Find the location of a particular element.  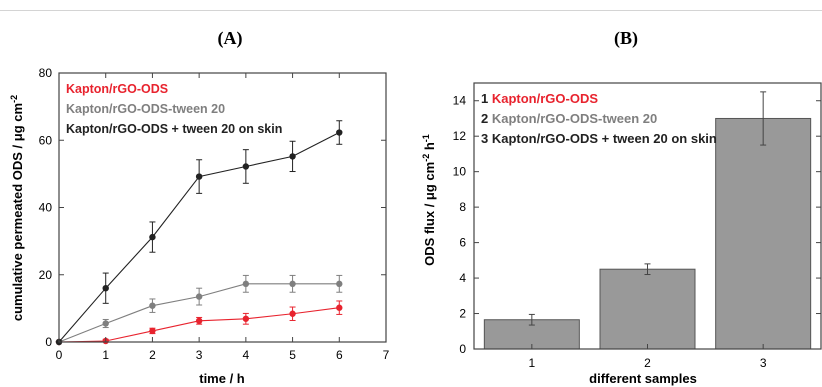

panel-b-y-tick-label: 2 is located at coordinates (462, 314).